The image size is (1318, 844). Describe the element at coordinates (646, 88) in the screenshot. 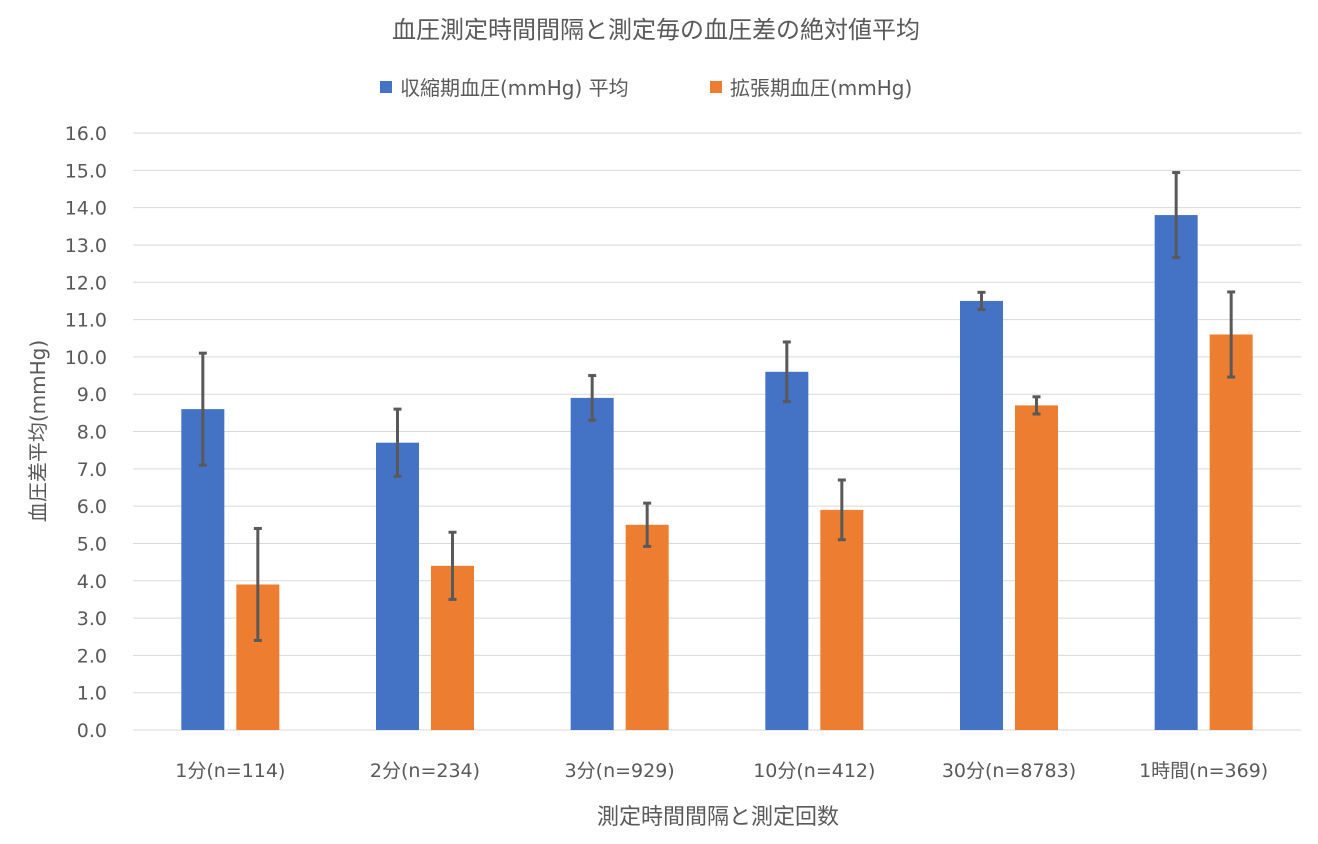

I see `legend: 収縮期血圧(mmHg) 平均 拡張期血圧(mmHg)` at that location.